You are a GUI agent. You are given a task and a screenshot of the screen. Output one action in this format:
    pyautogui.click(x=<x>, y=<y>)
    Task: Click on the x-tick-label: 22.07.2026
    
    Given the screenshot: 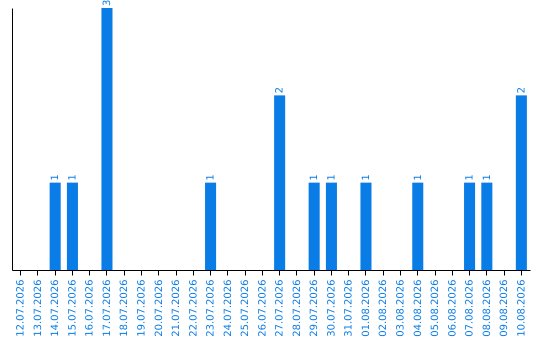 What is the action you would take?
    pyautogui.click(x=194, y=308)
    